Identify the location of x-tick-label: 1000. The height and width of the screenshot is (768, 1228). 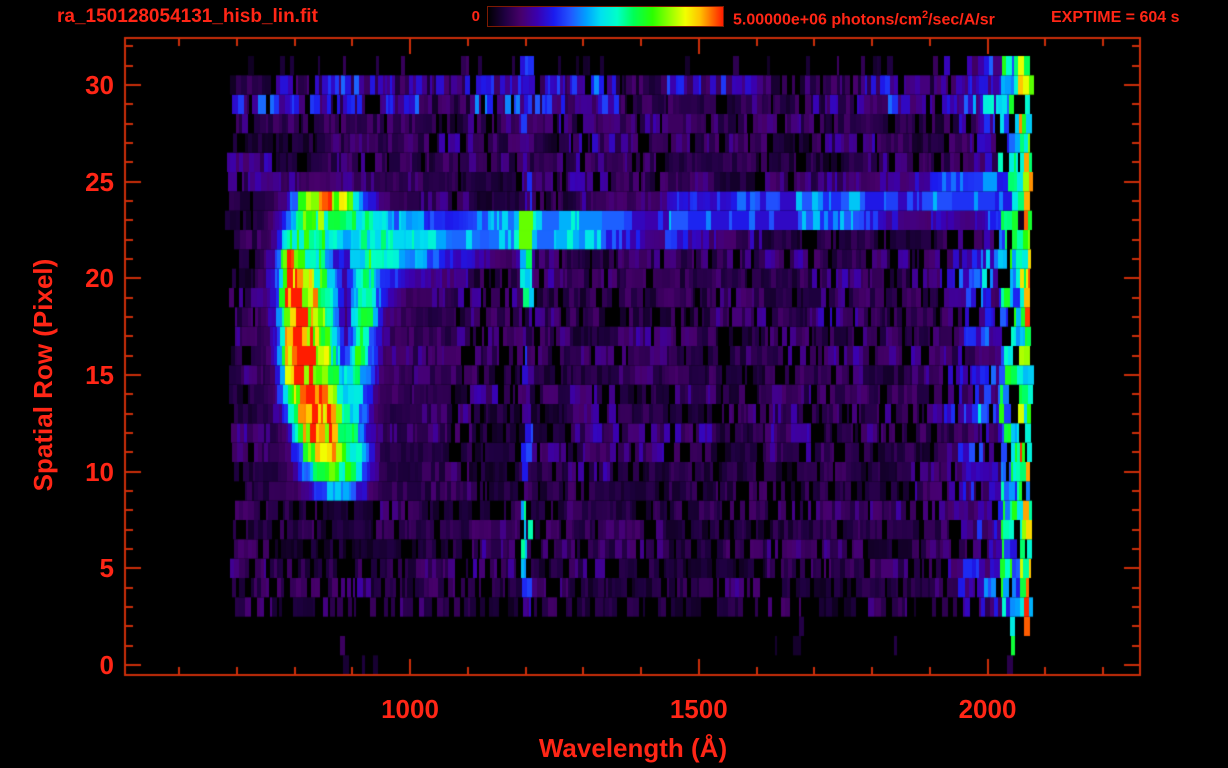
(410, 709).